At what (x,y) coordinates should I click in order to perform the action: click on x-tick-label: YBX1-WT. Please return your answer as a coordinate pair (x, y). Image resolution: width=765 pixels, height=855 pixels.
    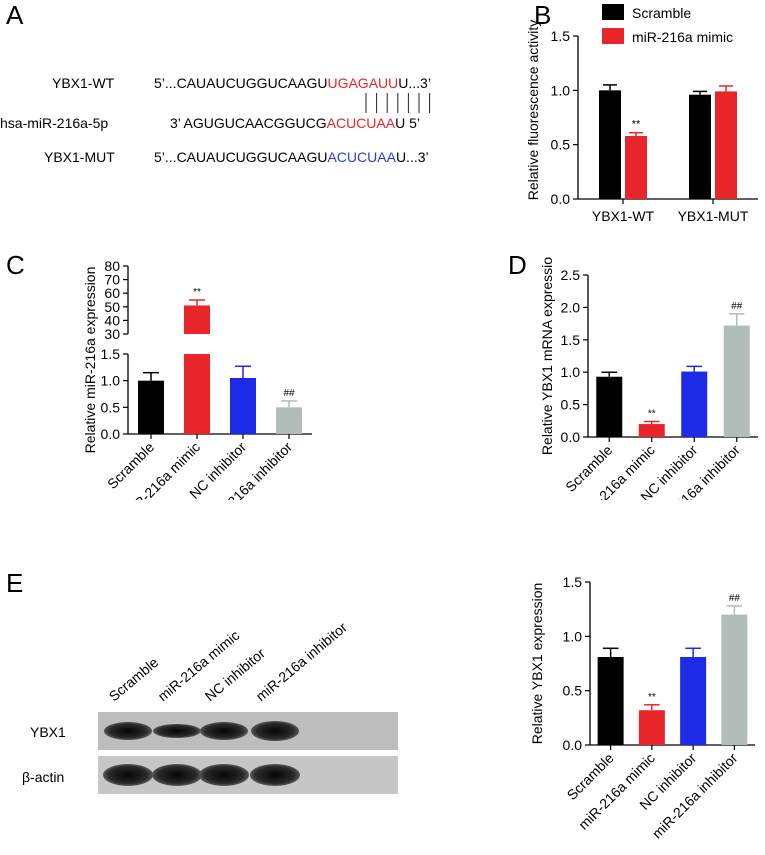
    Looking at the image, I should click on (623, 216).